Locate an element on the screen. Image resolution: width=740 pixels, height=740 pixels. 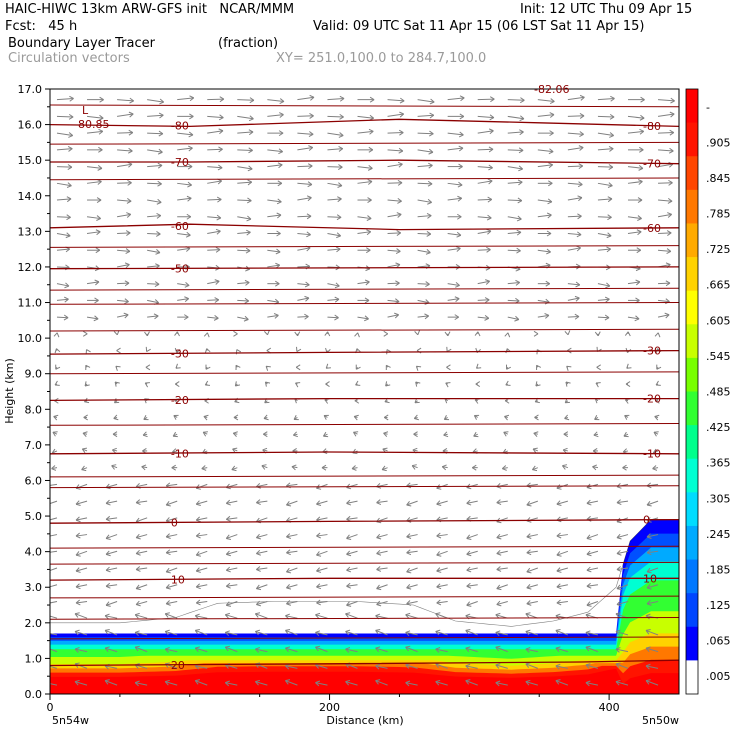
isotherm-label: -10 is located at coordinates (180, 453).